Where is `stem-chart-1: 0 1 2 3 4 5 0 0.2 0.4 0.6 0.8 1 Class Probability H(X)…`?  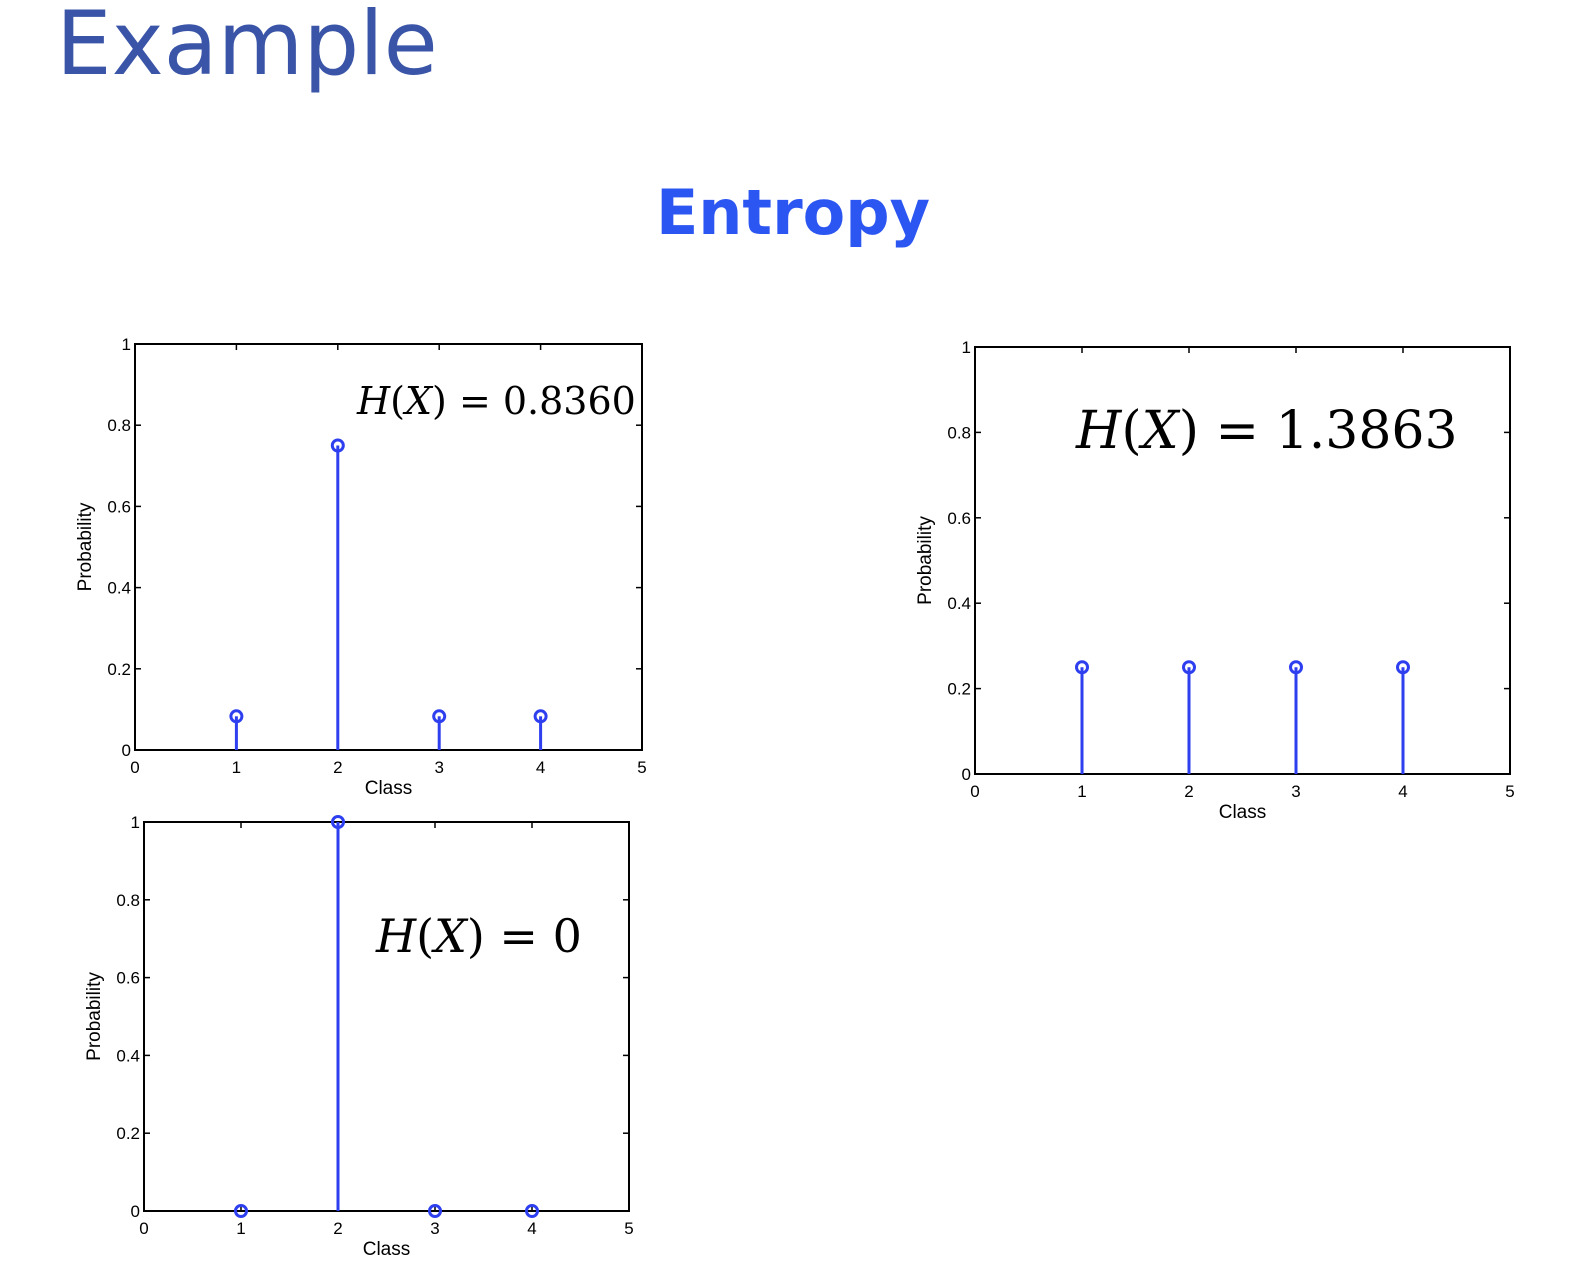
stem-chart-1: 0 1 2 3 4 5 0 0.2 0.4 0.6 0.8 1 Class Probability H(X)… is located at coordinates (361, 567).